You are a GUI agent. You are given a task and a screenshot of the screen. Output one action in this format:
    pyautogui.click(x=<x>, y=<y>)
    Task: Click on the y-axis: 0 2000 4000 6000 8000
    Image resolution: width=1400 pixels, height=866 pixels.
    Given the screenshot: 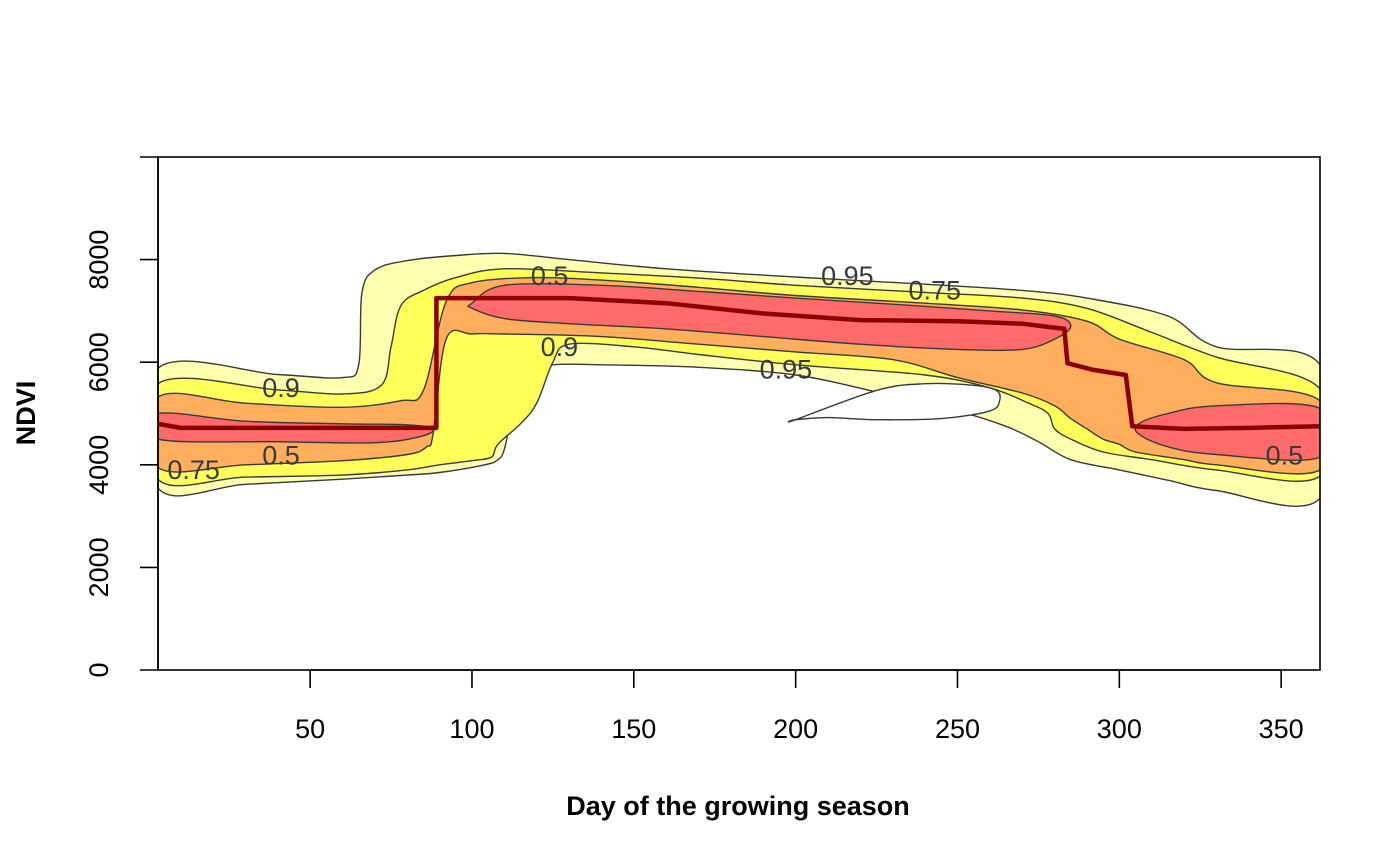 What is the action you would take?
    pyautogui.click(x=121, y=417)
    